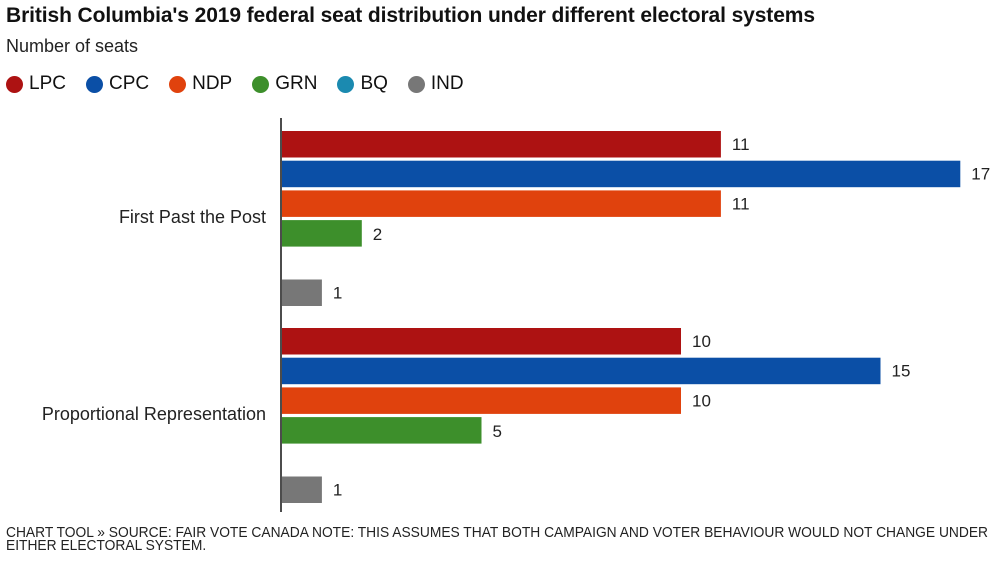 The width and height of the screenshot is (1000, 562). I want to click on legend-item-grn: GRN, so click(284, 84).